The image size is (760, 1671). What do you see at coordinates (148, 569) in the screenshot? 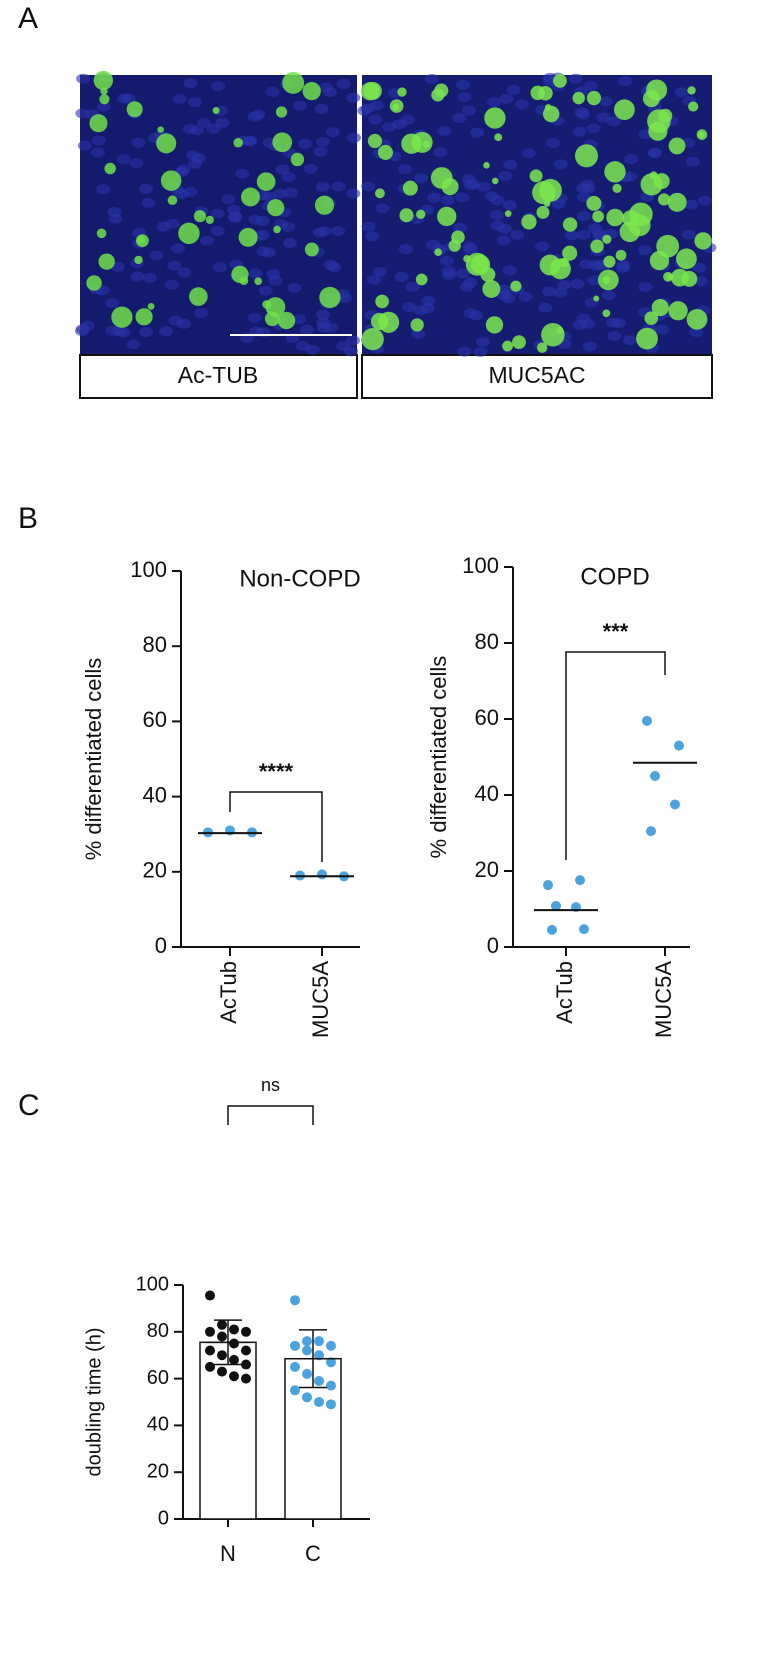
I see `y-tick-label: 100` at bounding box center [148, 569].